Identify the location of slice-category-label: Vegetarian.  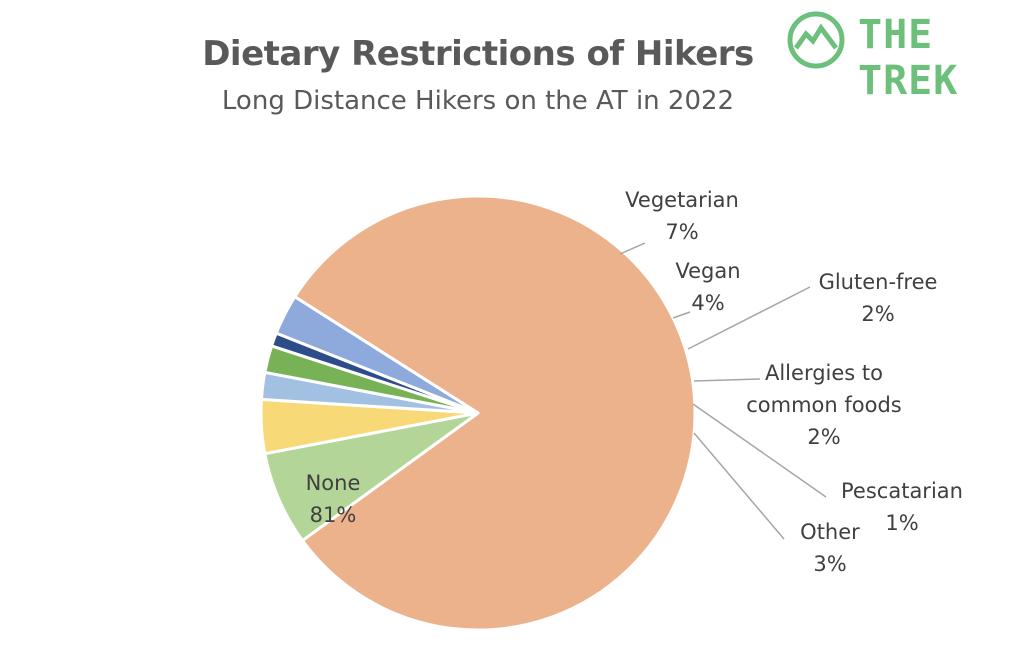
(682, 200).